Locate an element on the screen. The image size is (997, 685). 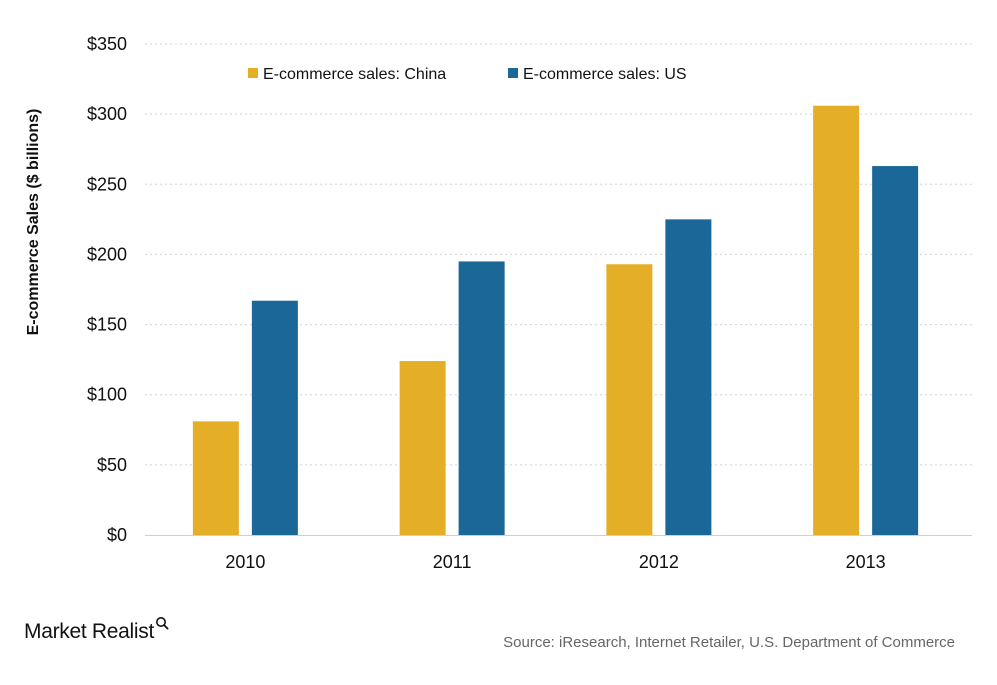
x-tick-label: 2010 is located at coordinates (245, 562).